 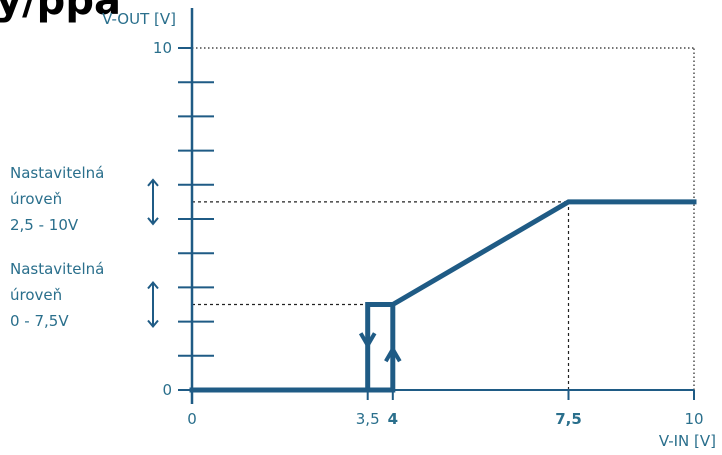 I want to click on annotation-lower-line-1: Nastavitelná, so click(x=57, y=269).